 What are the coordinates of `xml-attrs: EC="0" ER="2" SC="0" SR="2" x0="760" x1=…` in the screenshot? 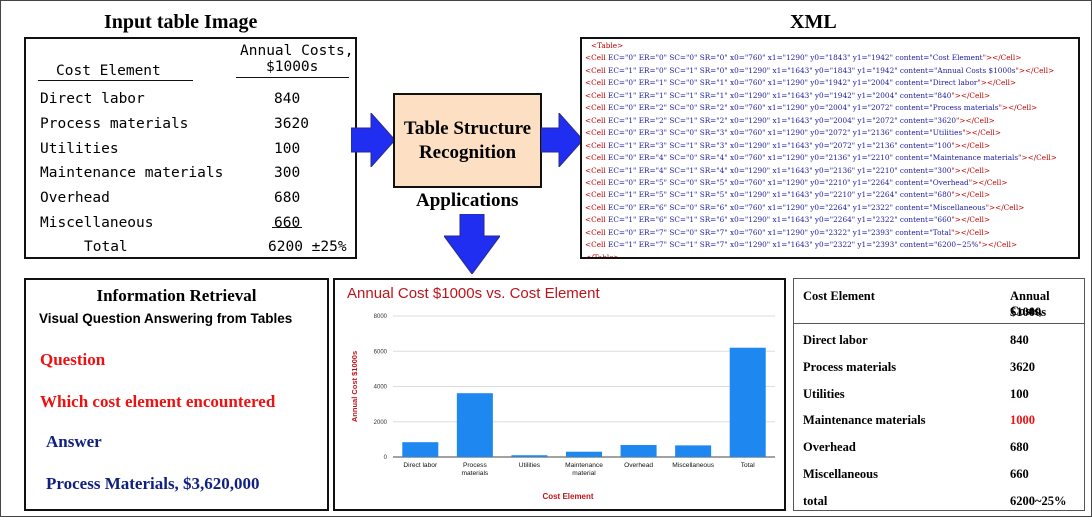 It's located at (770, 108).